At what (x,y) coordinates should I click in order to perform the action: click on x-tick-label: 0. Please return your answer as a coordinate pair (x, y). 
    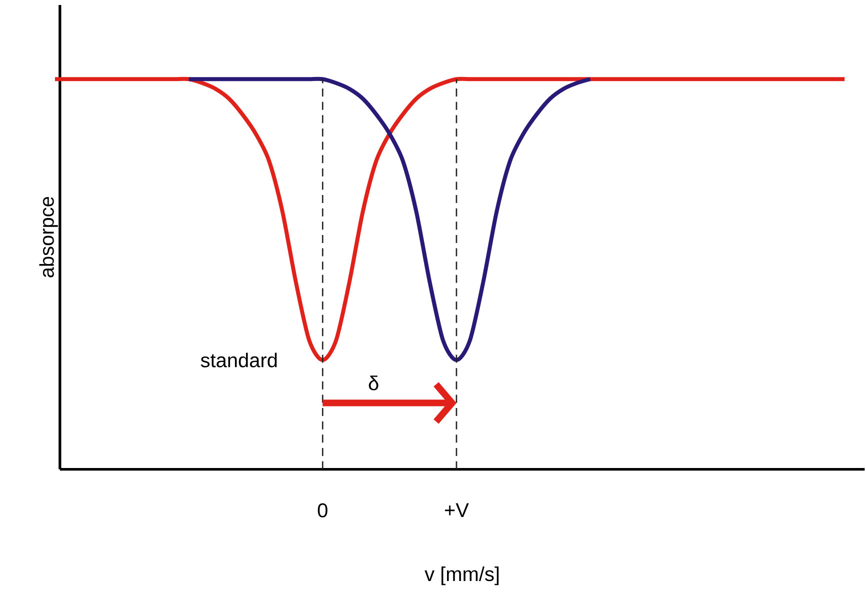
    Looking at the image, I should click on (323, 510).